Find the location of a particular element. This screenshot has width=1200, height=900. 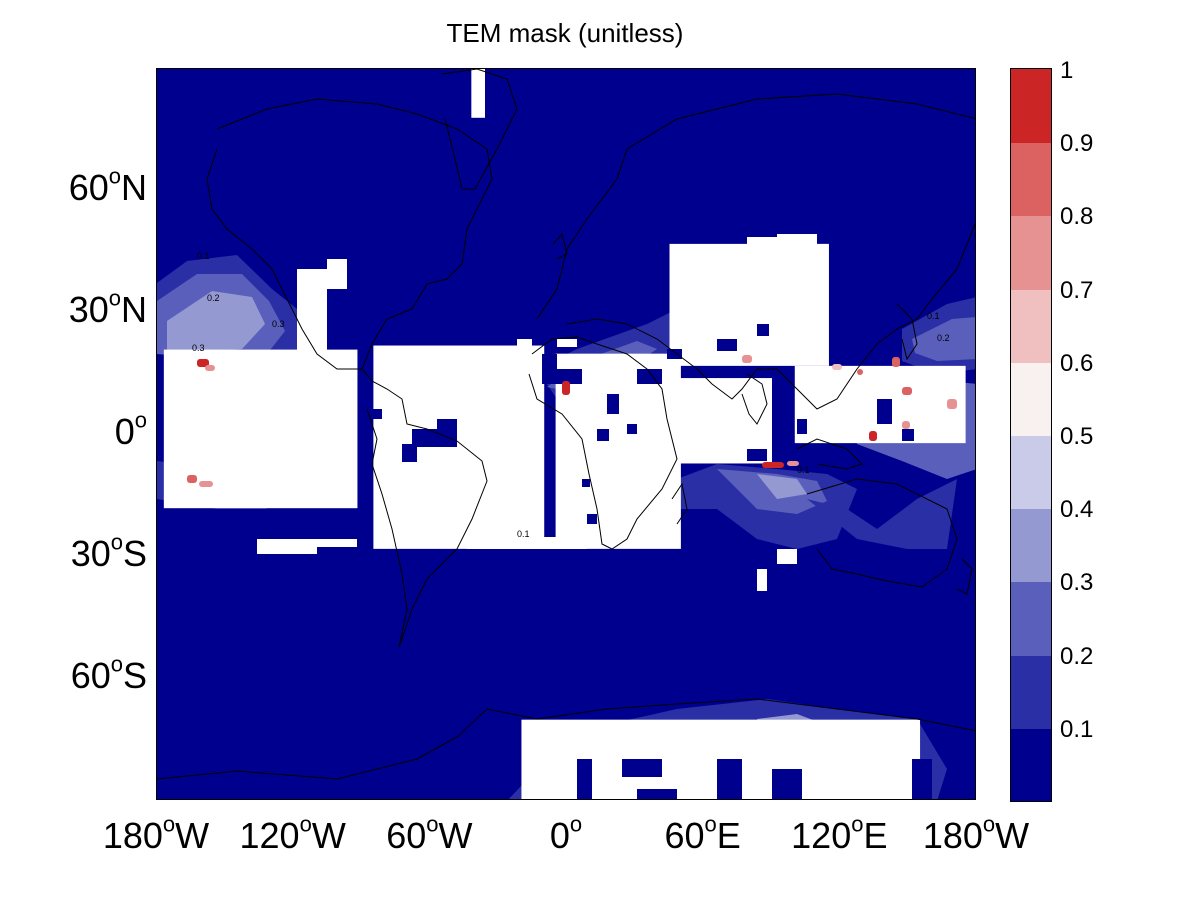

x-tick-label: 0o is located at coordinates (565, 834).